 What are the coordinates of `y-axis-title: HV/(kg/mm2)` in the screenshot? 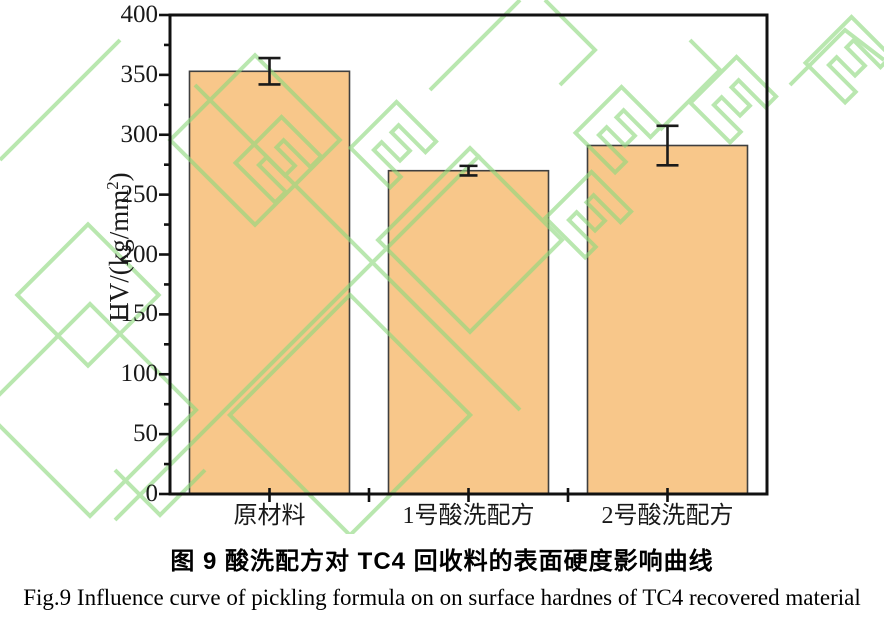 It's located at (119, 246).